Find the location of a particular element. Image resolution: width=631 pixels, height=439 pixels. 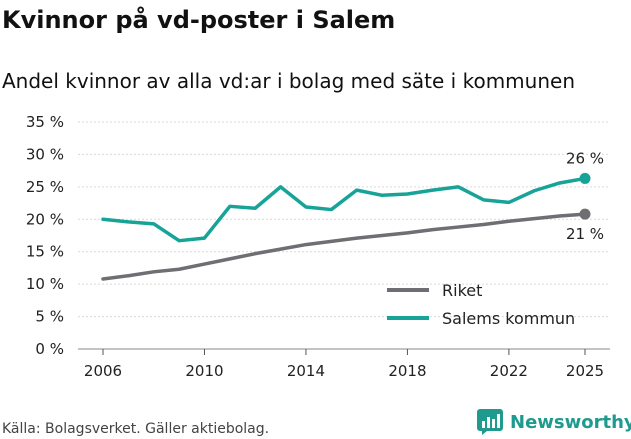

y-tick-label: 10 % is located at coordinates (45, 284).